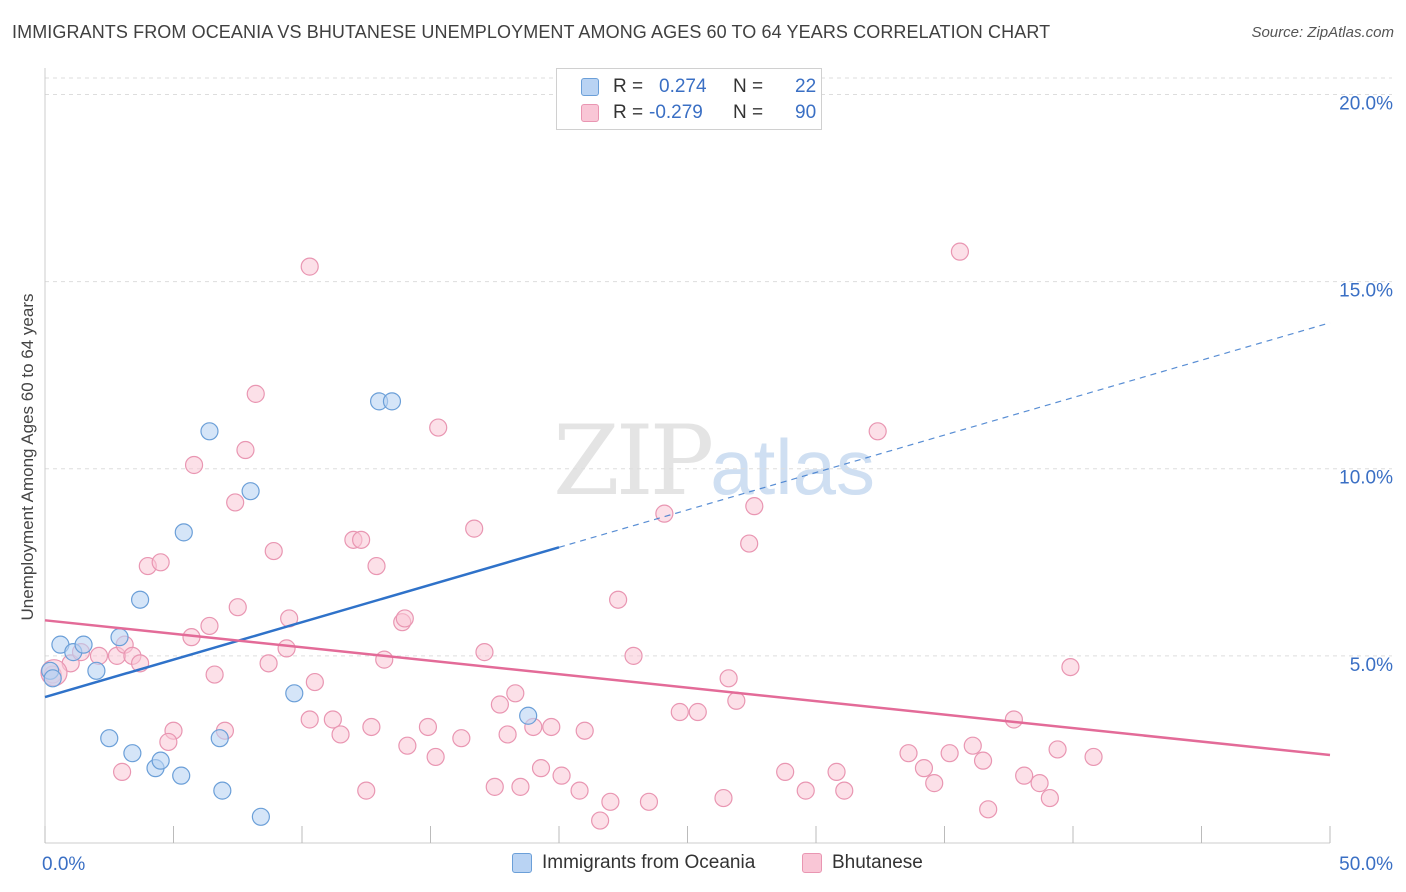 The image size is (1406, 892). I want to click on correlation-legend: R = 0.274 N = 22 R = -0.279 N = 90, so click(689, 99).